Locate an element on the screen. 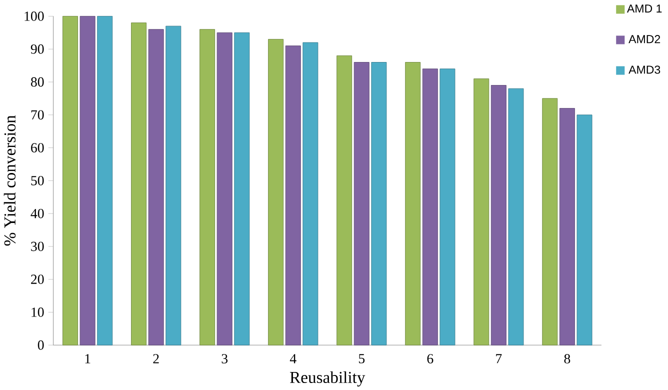 Image resolution: width=668 pixels, height=390 pixels. x-tick-label: 2 is located at coordinates (156, 359).